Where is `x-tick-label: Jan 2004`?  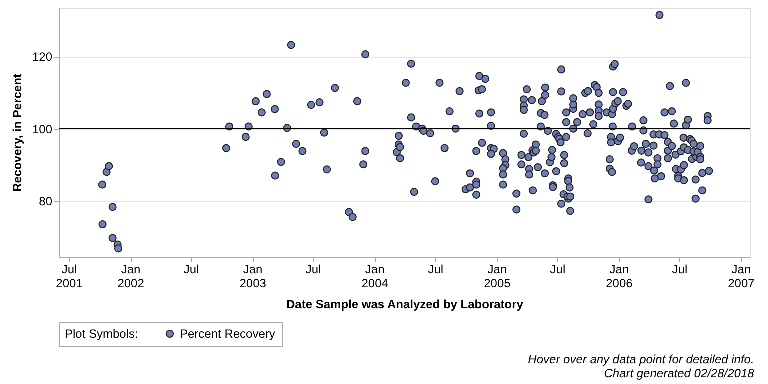 x-tick-label: Jan 2004 is located at coordinates (375, 276).